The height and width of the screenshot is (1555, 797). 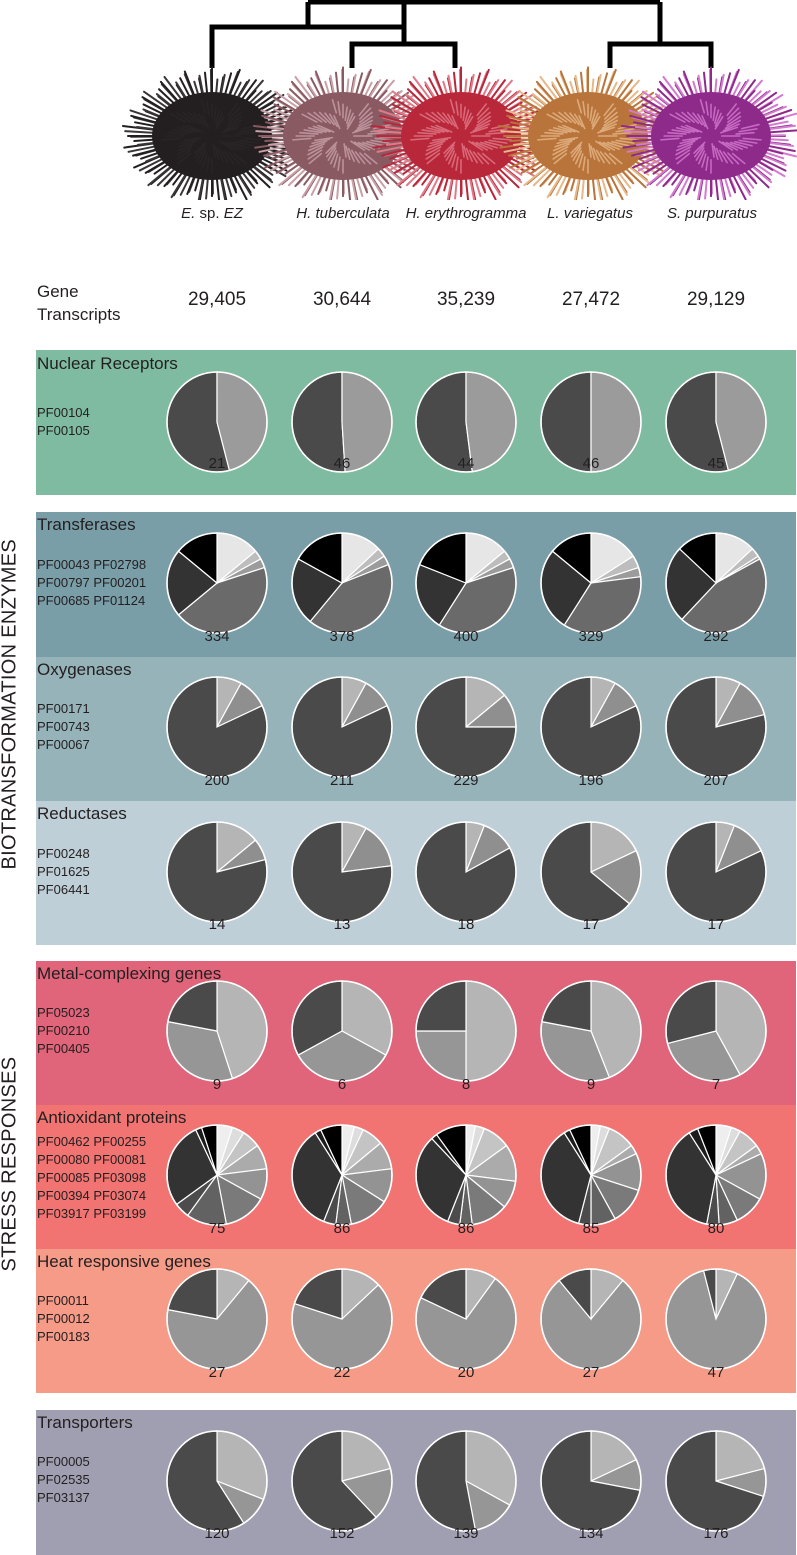 I want to click on title-transporters: Transporters, so click(x=85, y=1422).